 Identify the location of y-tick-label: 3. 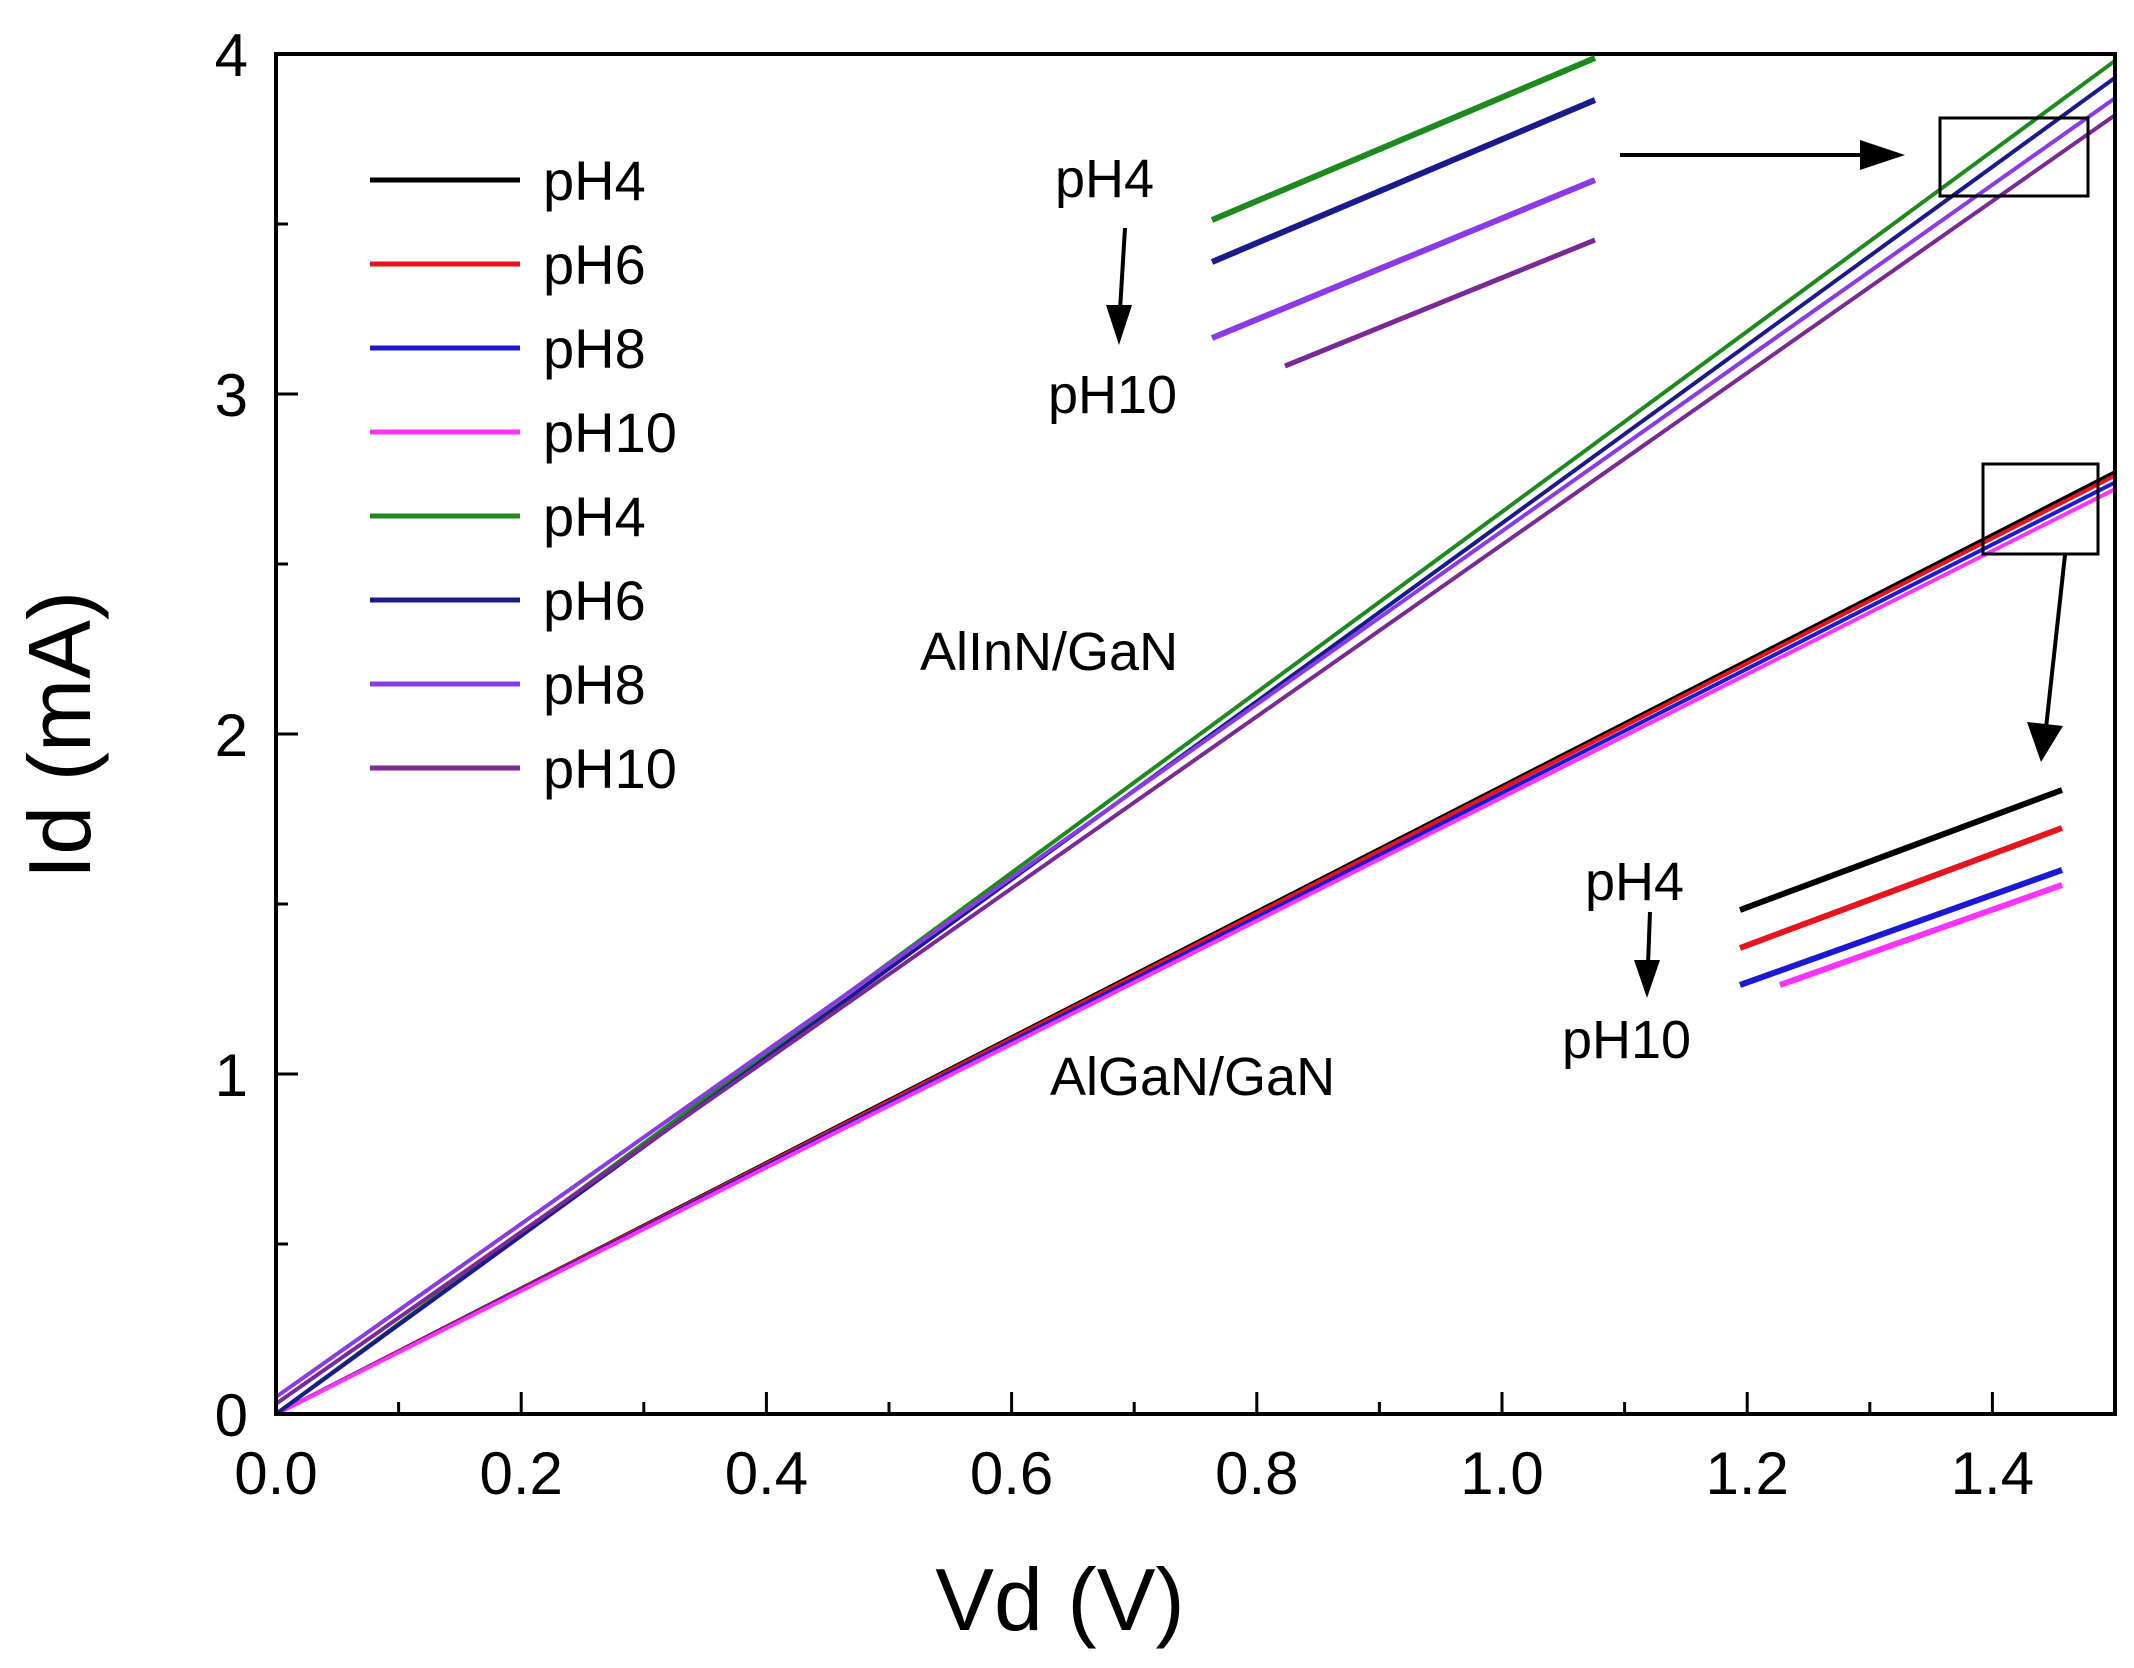
(231, 395).